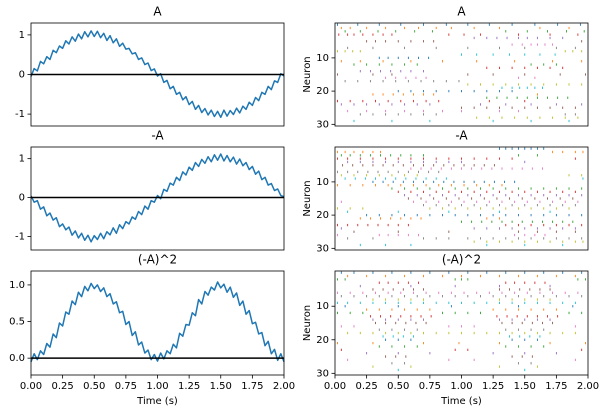 The width and height of the screenshot is (606, 414). What do you see at coordinates (17, 322) in the screenshot?
I see `y-tick-label: 0.5` at bounding box center [17, 322].